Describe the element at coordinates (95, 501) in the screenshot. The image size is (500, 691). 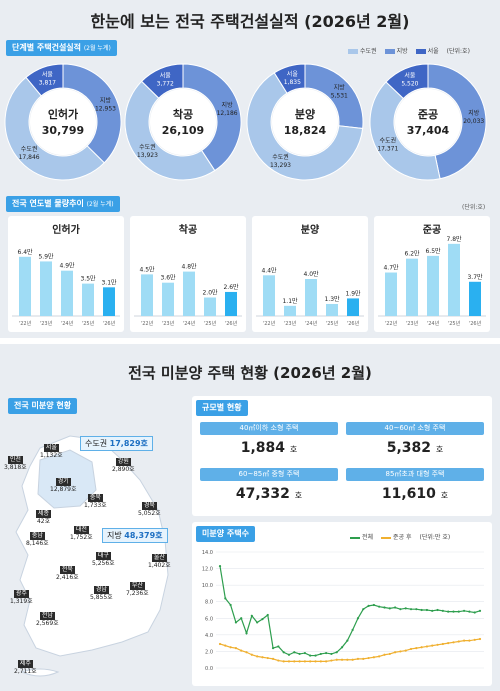
I see `region-chungbuk: 충북 1,733호` at that location.